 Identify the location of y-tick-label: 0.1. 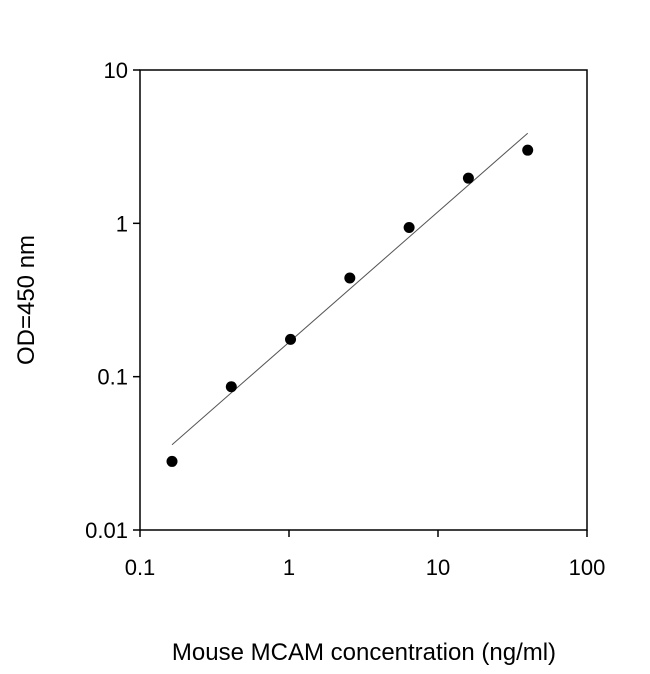
(112, 377).